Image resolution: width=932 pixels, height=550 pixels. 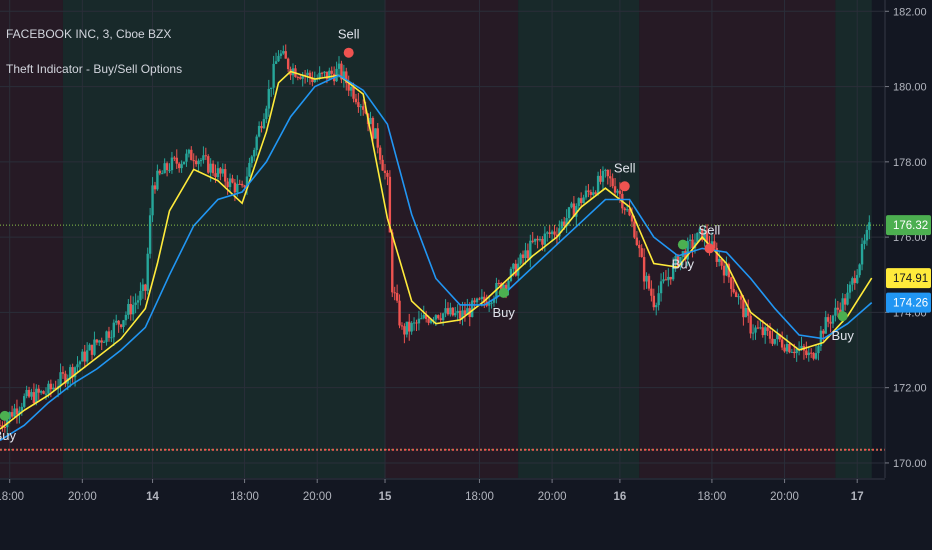 I want to click on price-tick-label: 176.00, so click(x=910, y=238).